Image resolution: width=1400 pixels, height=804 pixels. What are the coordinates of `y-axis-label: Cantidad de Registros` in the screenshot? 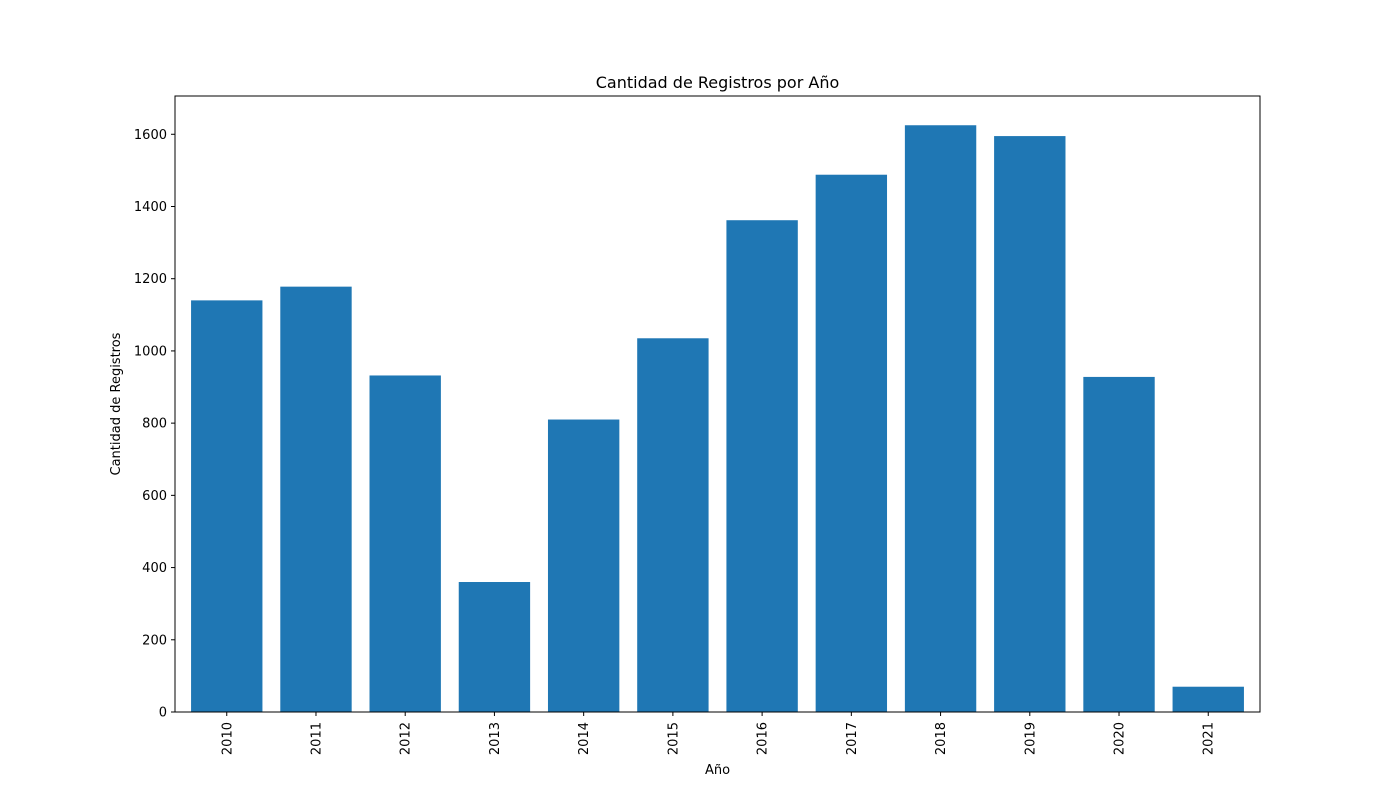 It's located at (116, 403).